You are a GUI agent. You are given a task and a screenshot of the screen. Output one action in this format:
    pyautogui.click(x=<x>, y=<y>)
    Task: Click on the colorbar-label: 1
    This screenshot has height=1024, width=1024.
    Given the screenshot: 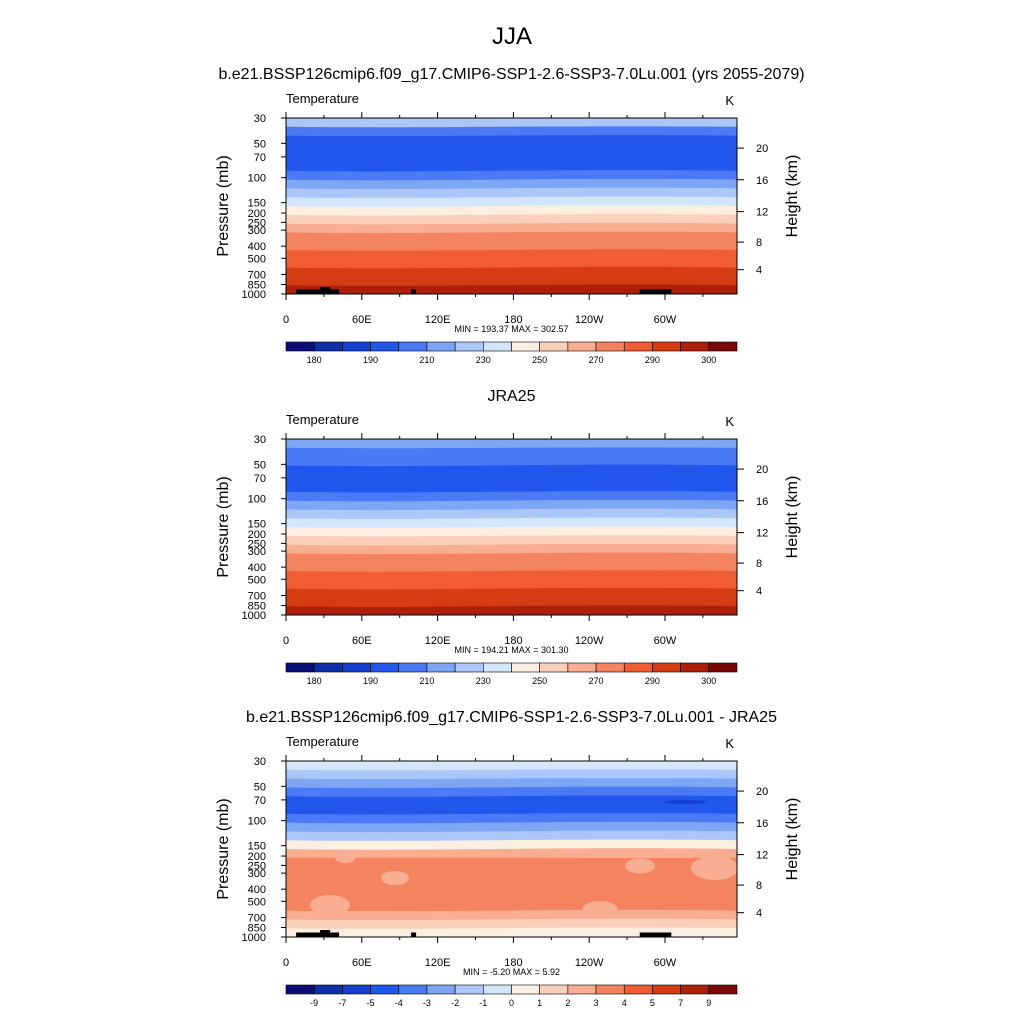 What is the action you would take?
    pyautogui.click(x=539, y=1003)
    